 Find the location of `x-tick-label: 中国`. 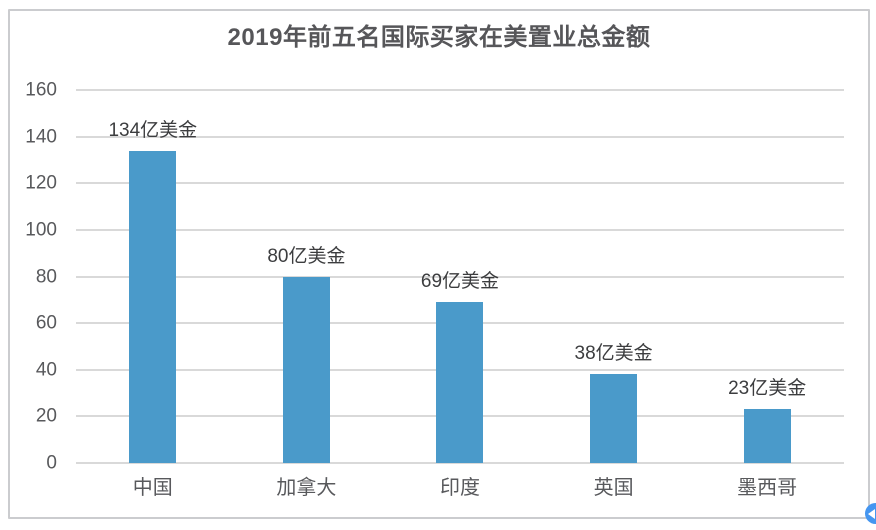

x-tick-label: 中国 is located at coordinates (152, 488).